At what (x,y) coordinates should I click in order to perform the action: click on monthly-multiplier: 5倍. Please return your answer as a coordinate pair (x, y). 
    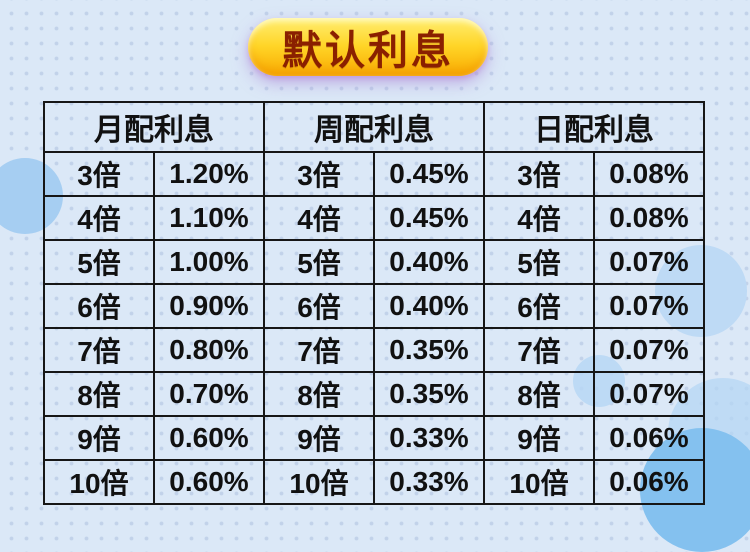
    Looking at the image, I should click on (99, 262).